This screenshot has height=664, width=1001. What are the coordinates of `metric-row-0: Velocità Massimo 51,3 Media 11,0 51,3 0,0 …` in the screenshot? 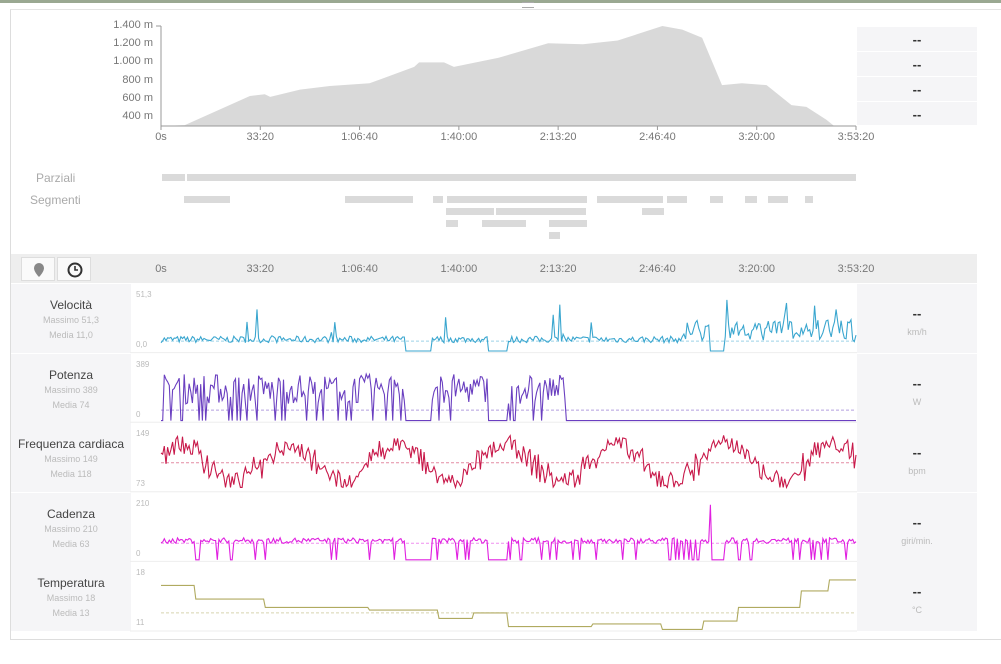 It's located at (494, 318).